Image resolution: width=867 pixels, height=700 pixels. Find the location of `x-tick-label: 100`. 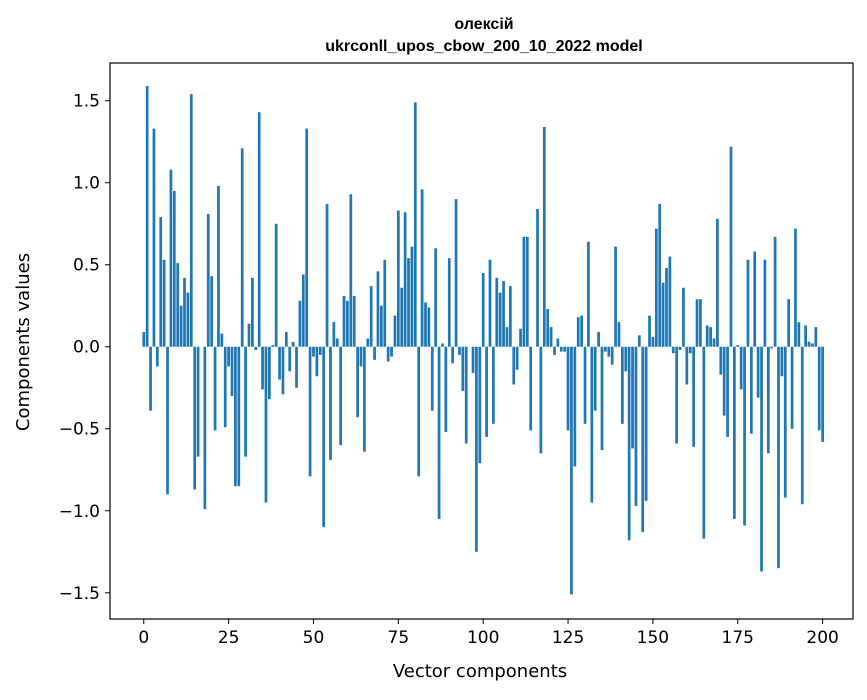

x-tick-label: 100 is located at coordinates (483, 638).